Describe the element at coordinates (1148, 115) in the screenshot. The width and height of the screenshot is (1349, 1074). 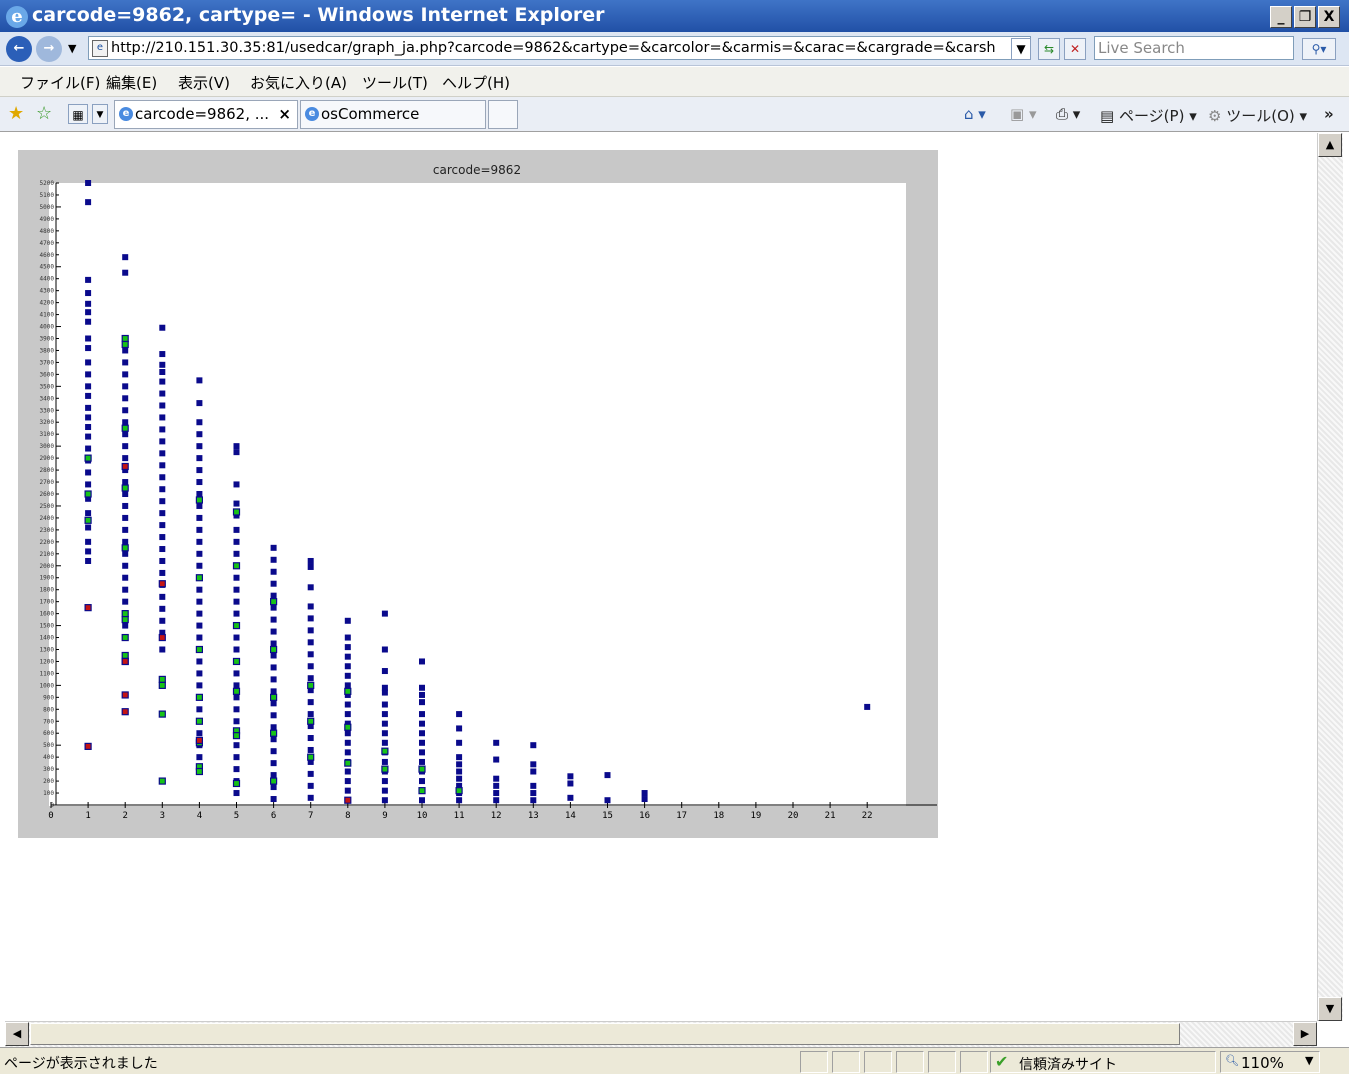
I see `page-menu-button: ▤ ページ(P) ▾` at that location.